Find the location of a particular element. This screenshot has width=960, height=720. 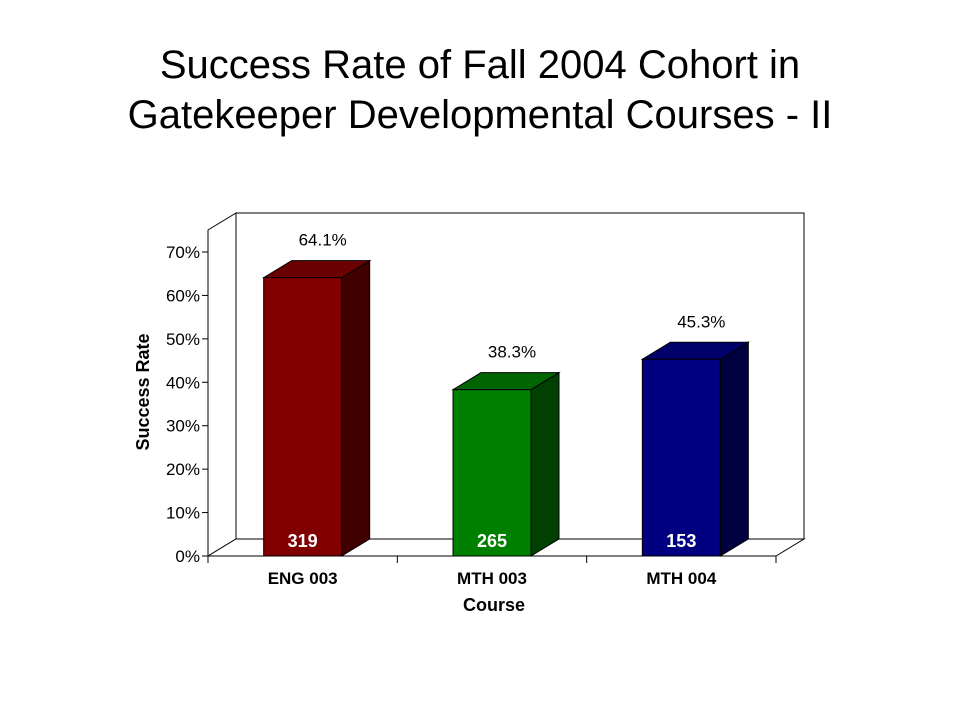

bar-value-label: 45.3% is located at coordinates (701, 321).